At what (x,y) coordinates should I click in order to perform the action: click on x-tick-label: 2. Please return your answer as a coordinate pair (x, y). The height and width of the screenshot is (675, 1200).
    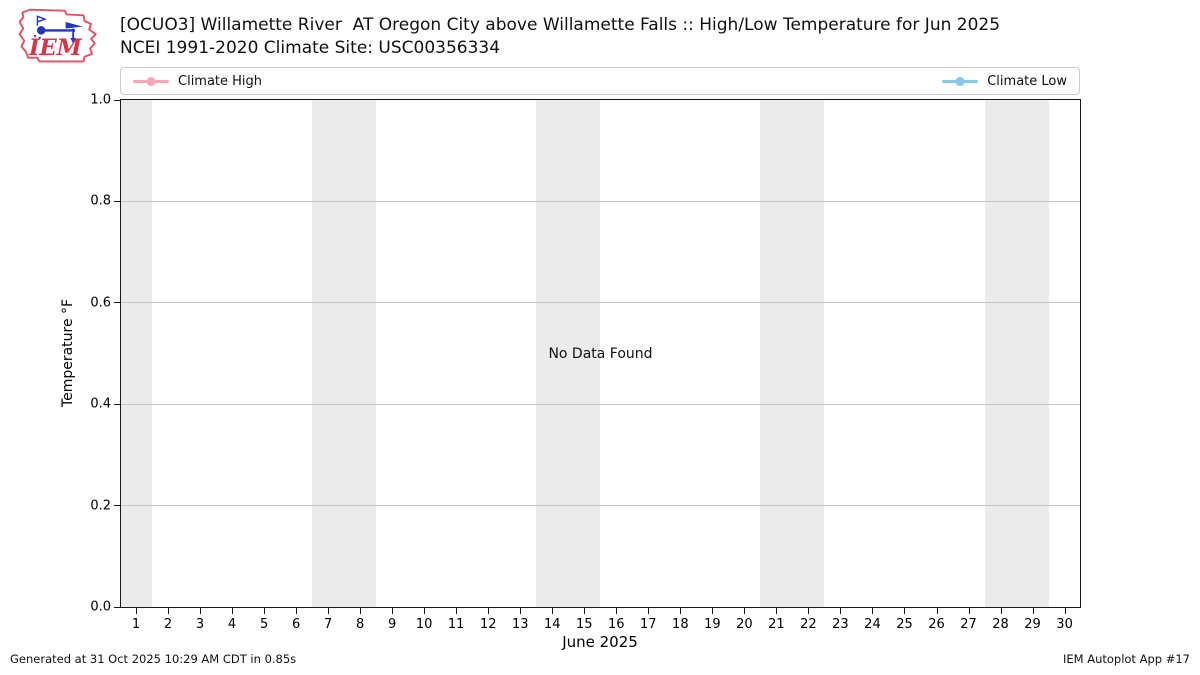
    Looking at the image, I should click on (168, 624).